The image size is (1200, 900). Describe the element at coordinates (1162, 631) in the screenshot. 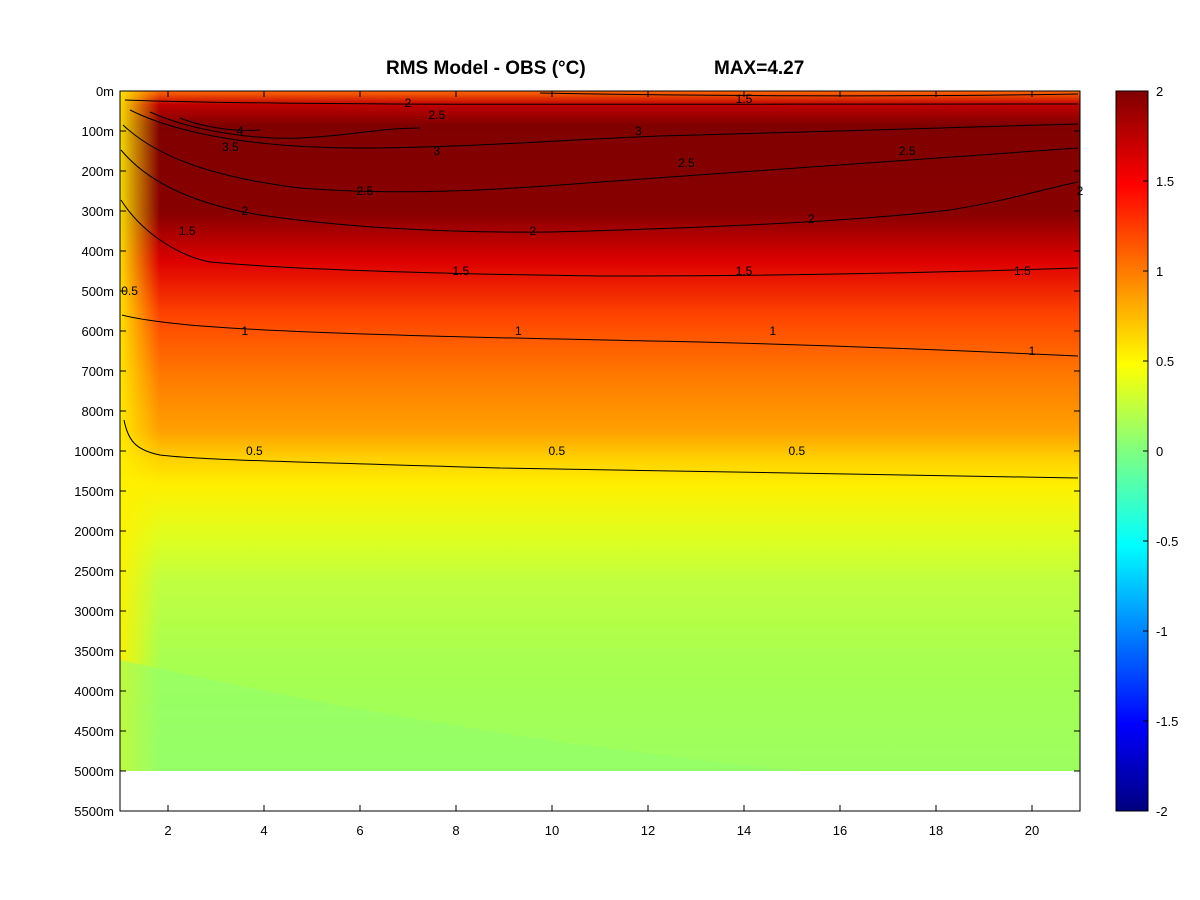

I see `colorbar-tick-label: -1` at that location.